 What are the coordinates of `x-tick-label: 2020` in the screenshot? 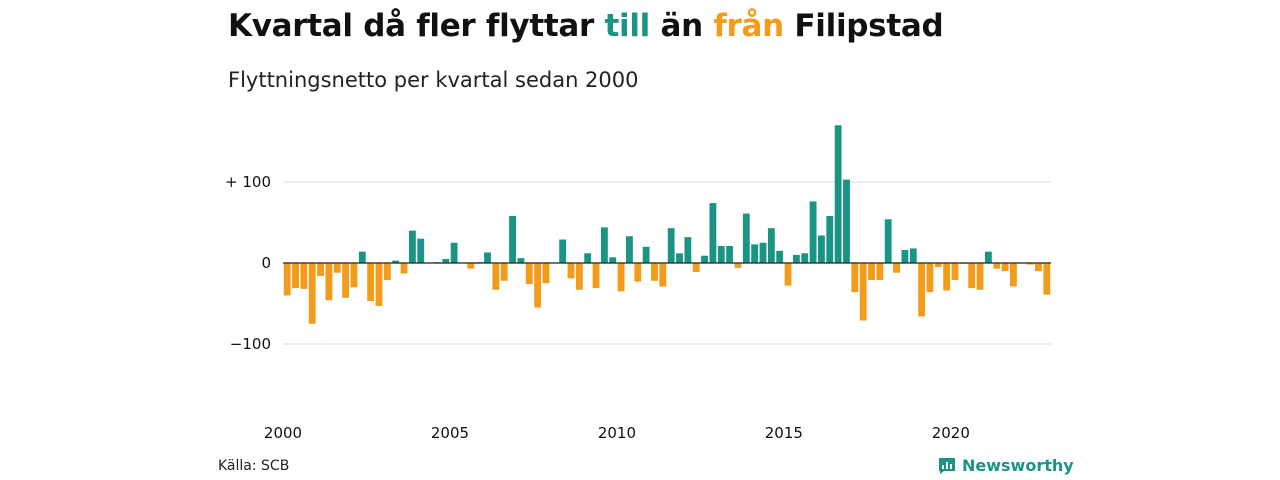 It's located at (951, 433).